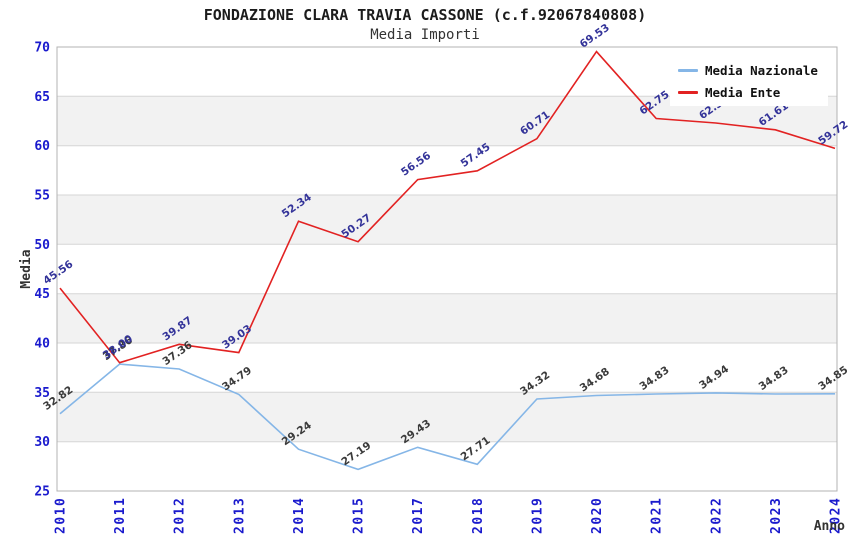 The width and height of the screenshot is (850, 550). What do you see at coordinates (299, 515) in the screenshot?
I see `x-tick-label: 2014` at bounding box center [299, 515].